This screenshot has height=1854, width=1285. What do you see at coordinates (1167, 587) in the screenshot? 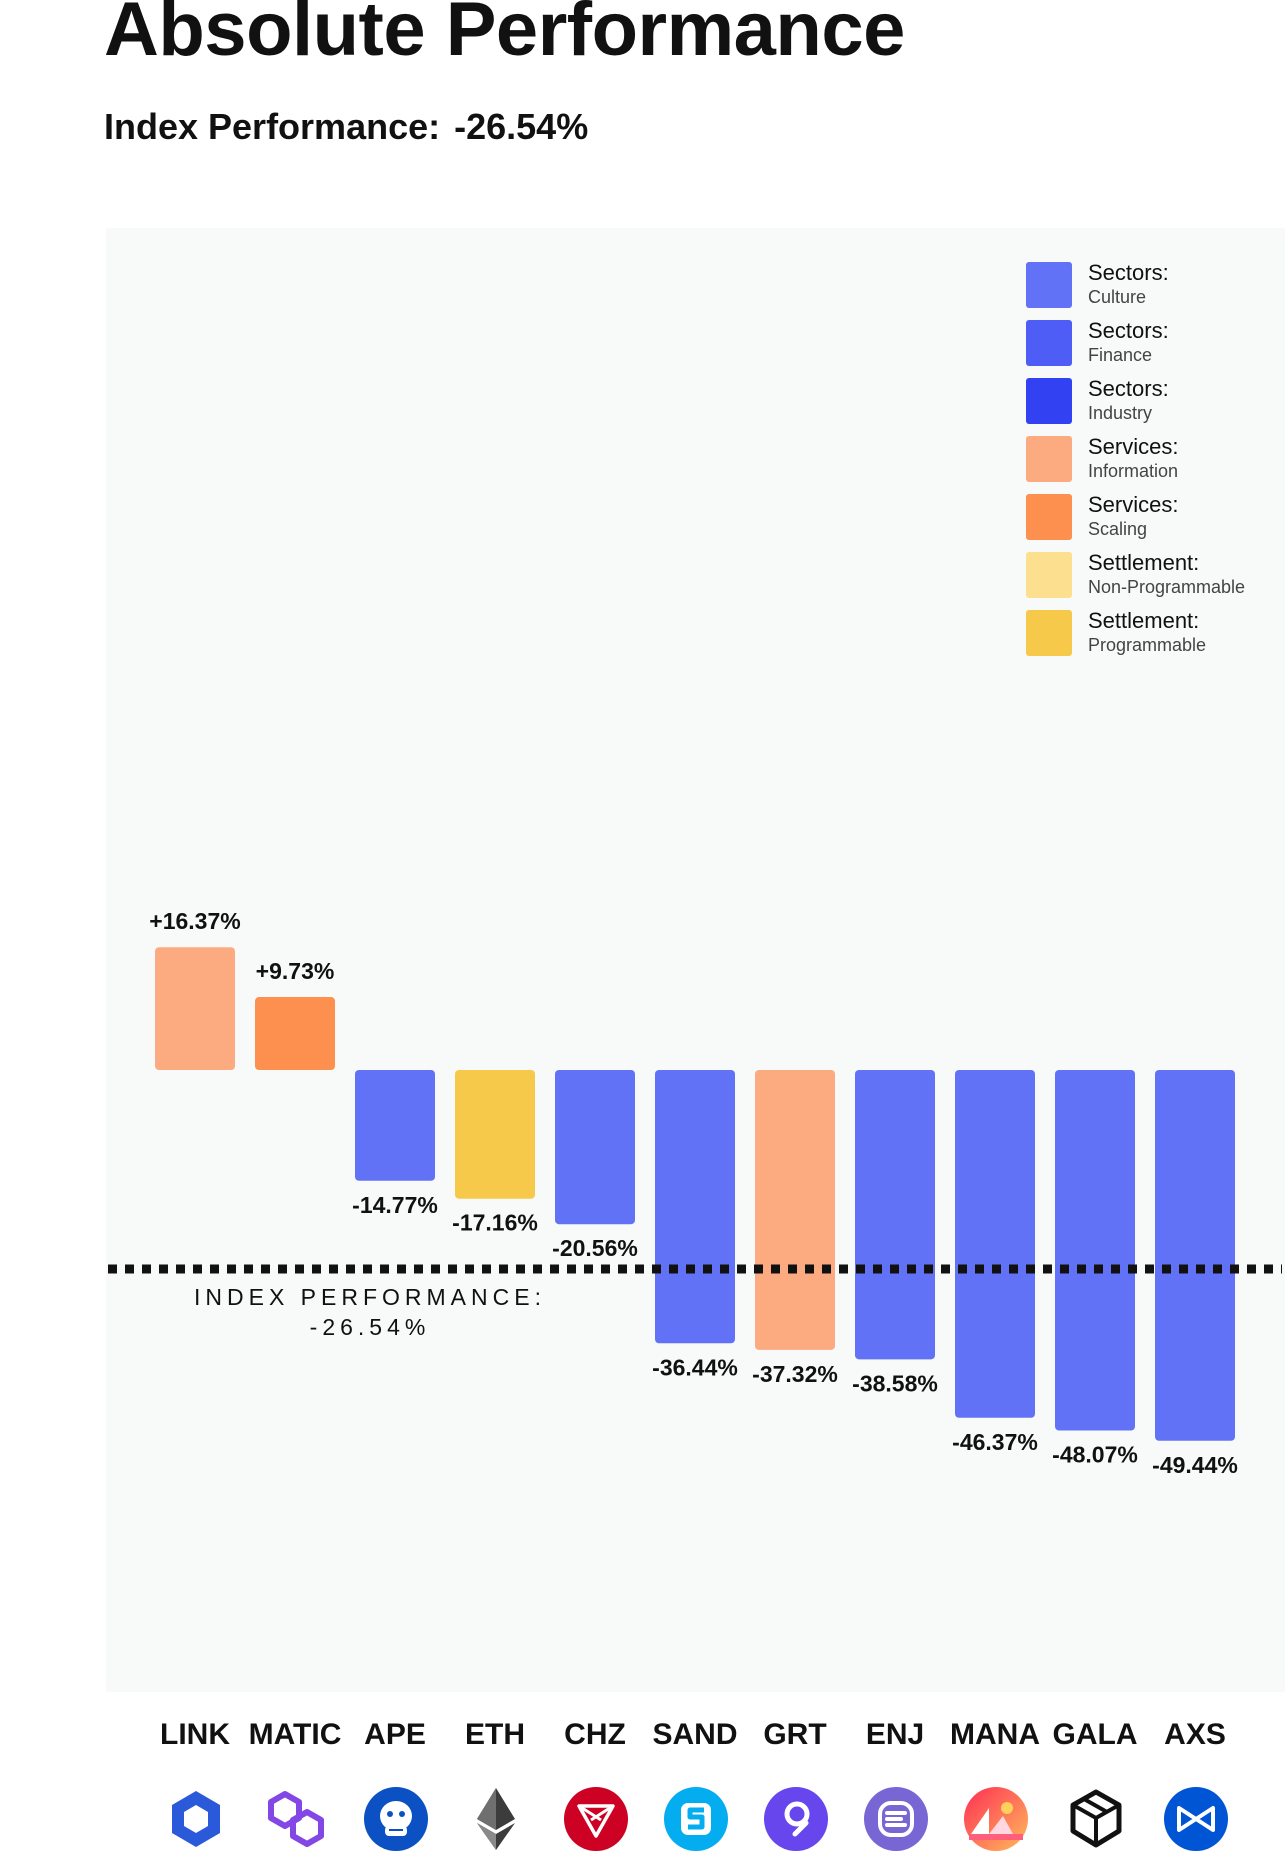
I see `legend-sublabel: Non-Programmable` at bounding box center [1167, 587].